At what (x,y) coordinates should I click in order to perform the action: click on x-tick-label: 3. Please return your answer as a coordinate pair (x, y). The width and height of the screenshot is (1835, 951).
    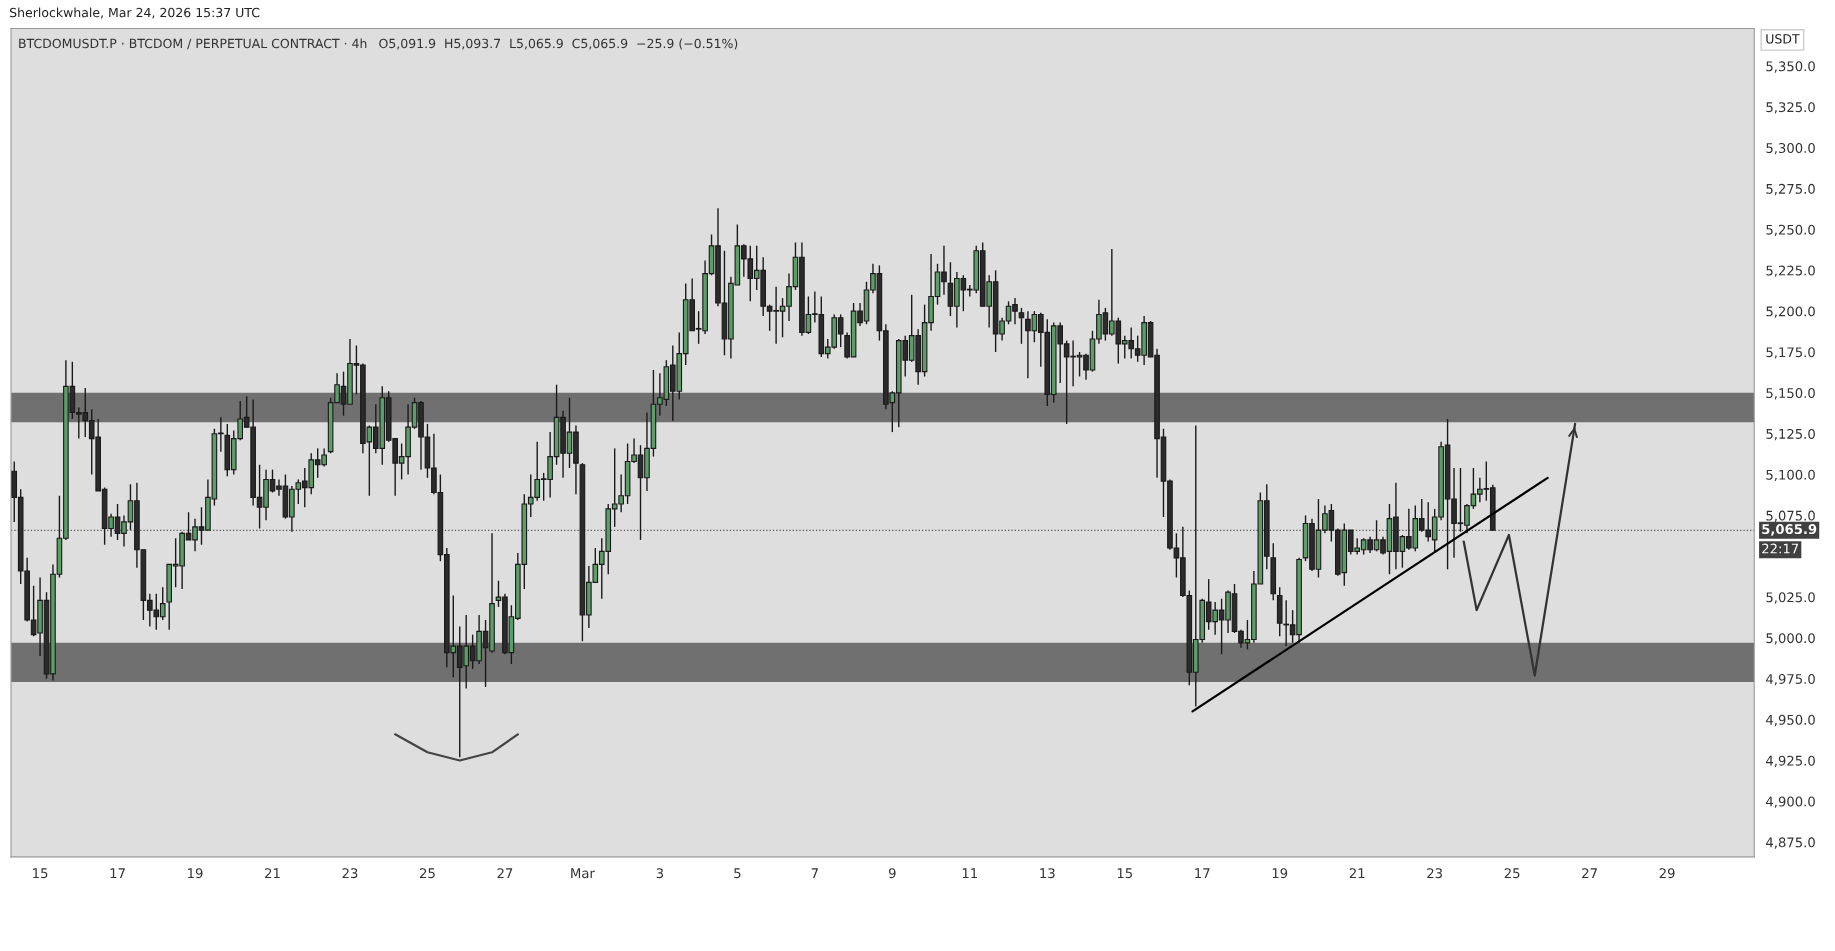
    Looking at the image, I should click on (660, 873).